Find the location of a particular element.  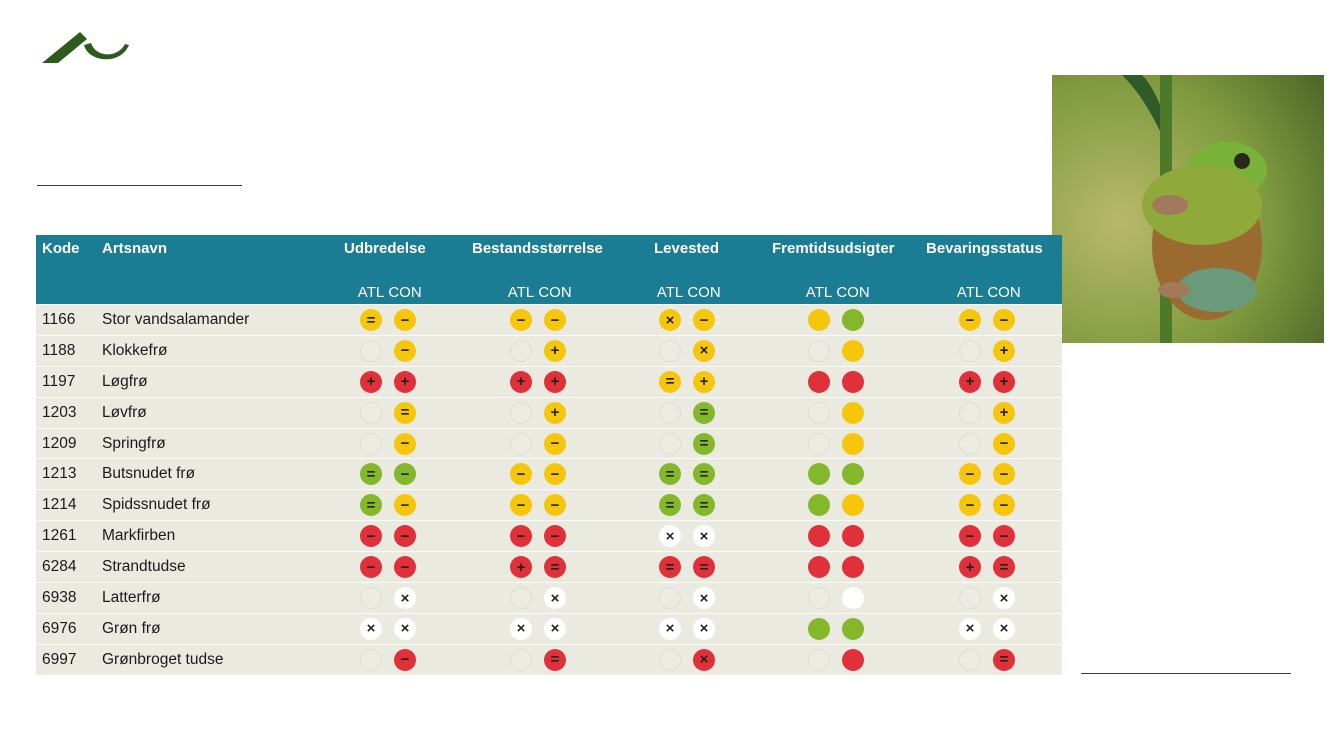

university-logo-icon is located at coordinates (85, 47).